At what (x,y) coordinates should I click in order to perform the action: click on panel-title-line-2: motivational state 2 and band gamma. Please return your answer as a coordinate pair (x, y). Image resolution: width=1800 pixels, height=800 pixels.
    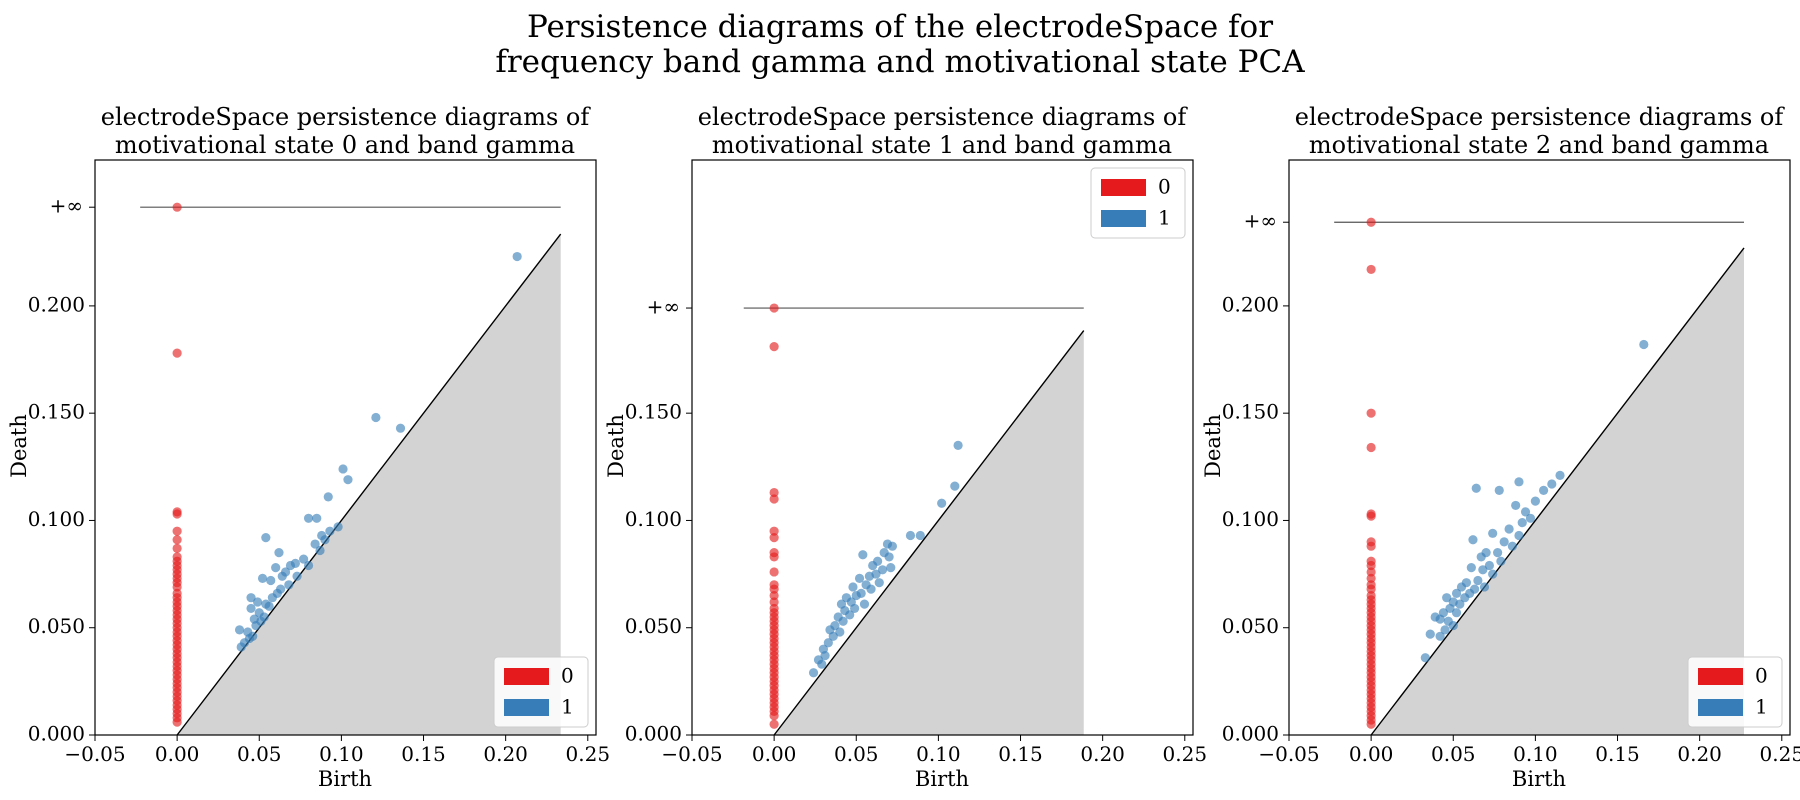
    Looking at the image, I should click on (1539, 145).